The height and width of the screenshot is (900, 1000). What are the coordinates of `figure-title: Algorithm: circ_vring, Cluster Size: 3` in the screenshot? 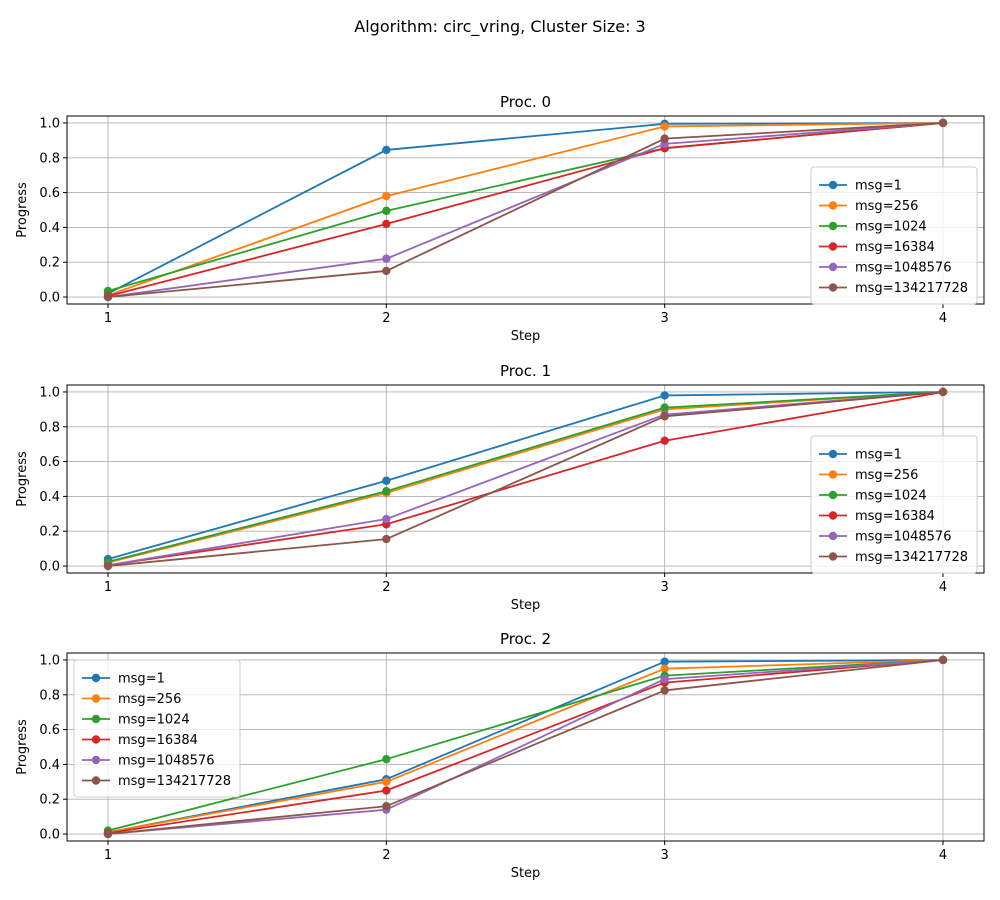 It's located at (499, 27).